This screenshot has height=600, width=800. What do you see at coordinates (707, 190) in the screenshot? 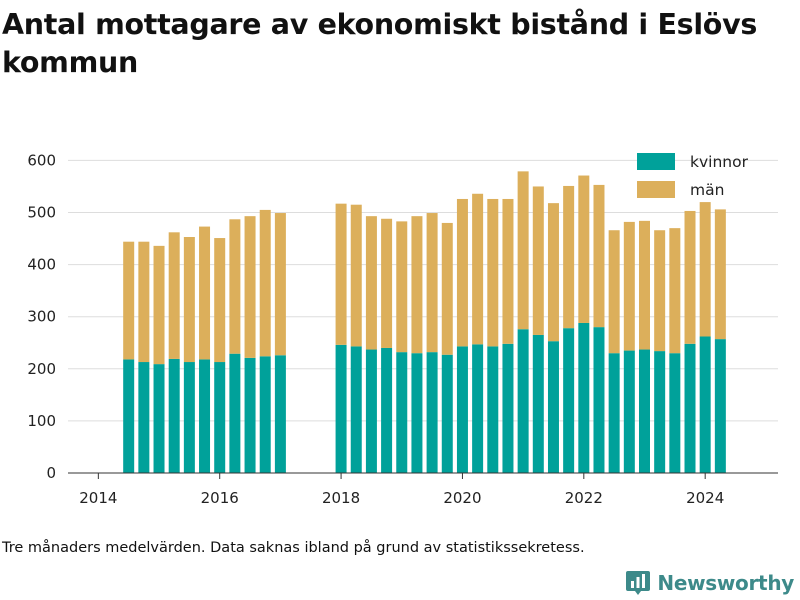
I see `legend-label: män` at bounding box center [707, 190].